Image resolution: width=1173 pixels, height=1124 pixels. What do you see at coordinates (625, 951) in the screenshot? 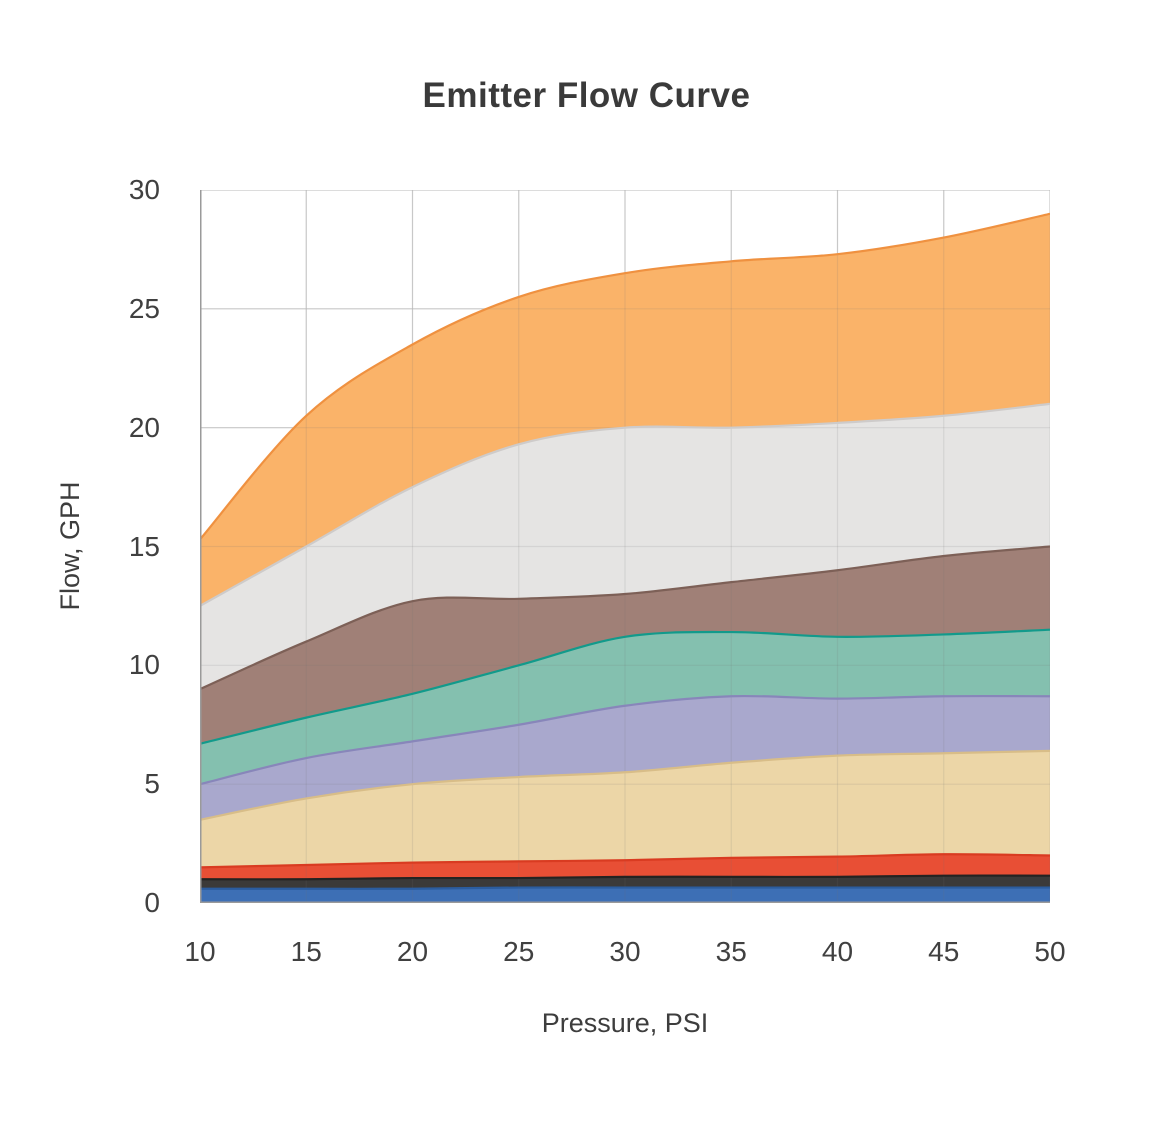
I see `x-tick-label-30: 30` at bounding box center [625, 951].